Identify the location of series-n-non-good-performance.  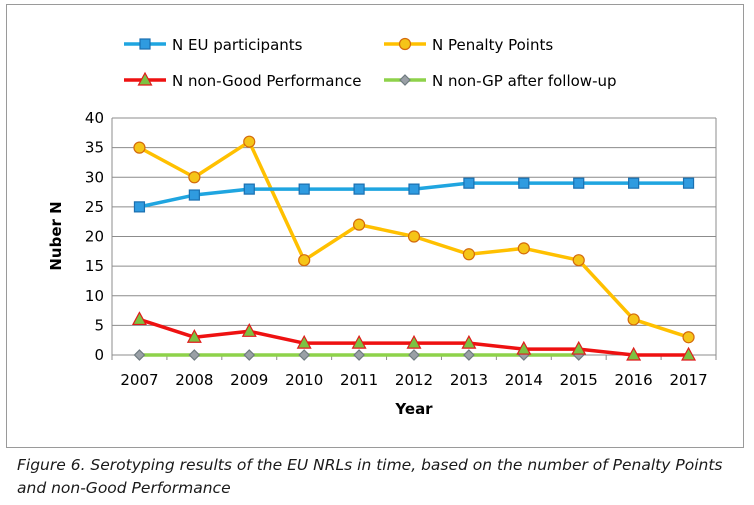
(414, 336).